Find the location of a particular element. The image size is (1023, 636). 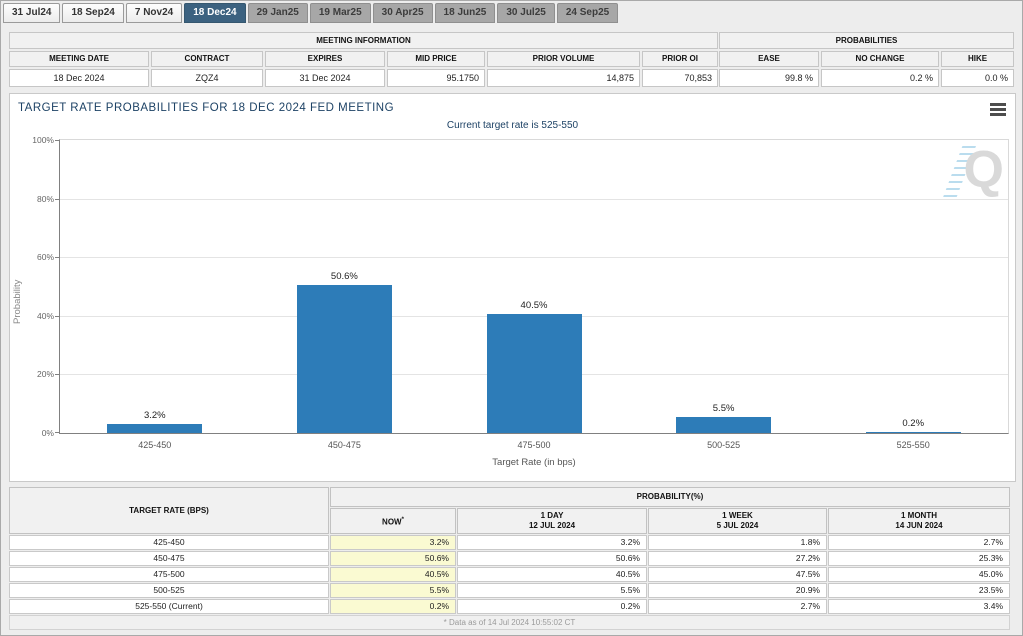

prob-cell: 25.3% is located at coordinates (919, 558).